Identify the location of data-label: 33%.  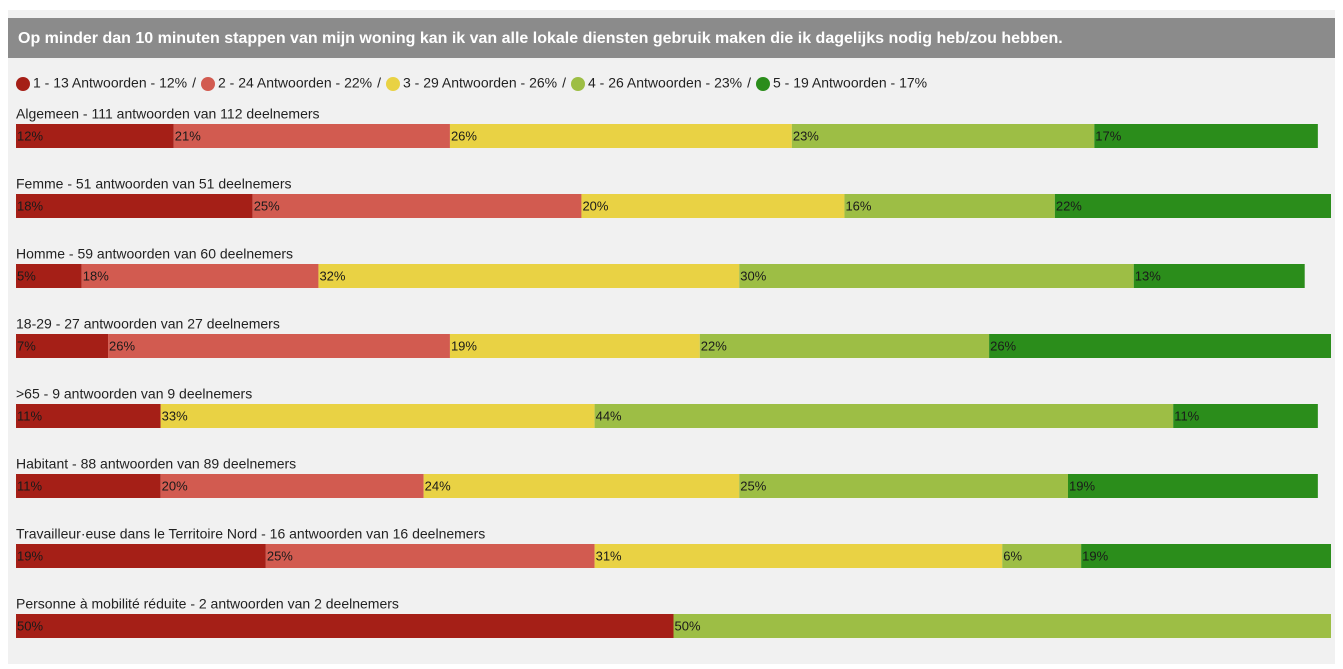
(175, 415).